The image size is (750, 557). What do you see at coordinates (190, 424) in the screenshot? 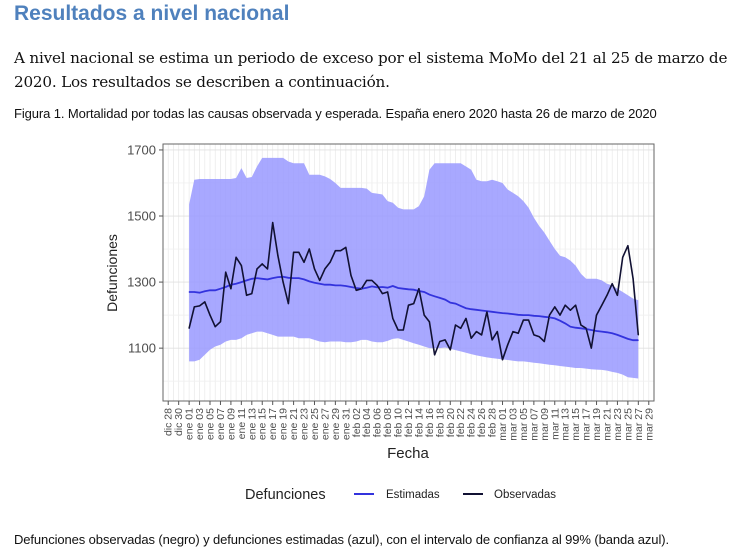
I see `x-tick-label: ene 01` at bounding box center [190, 424].